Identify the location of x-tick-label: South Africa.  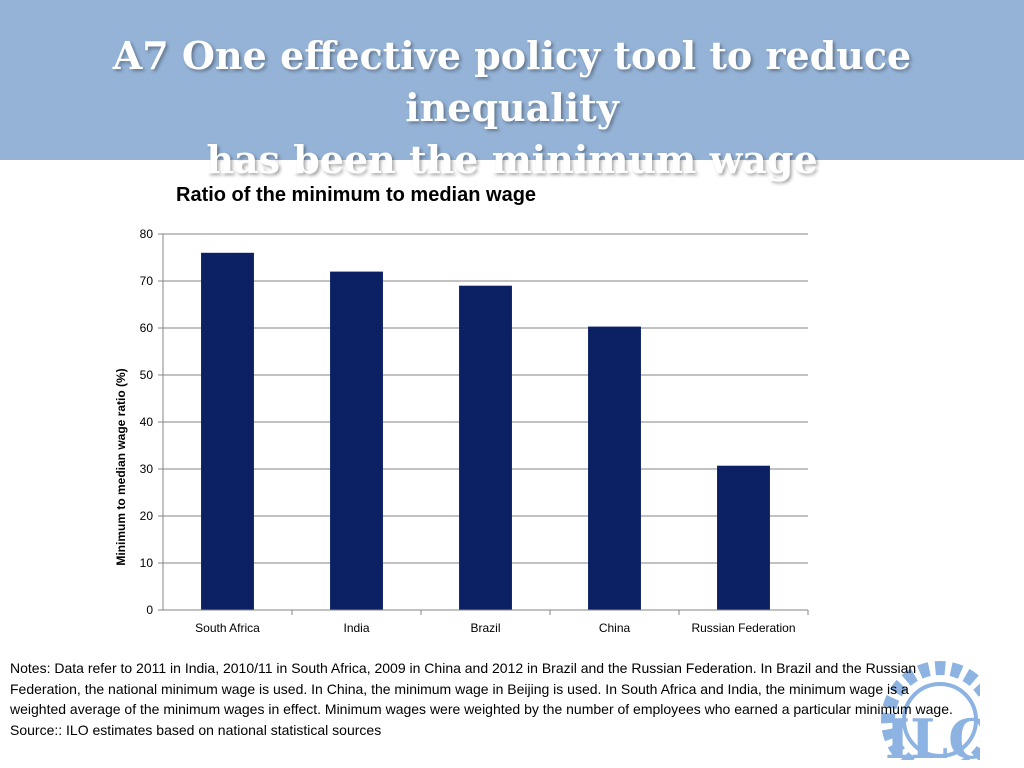
(227, 628).